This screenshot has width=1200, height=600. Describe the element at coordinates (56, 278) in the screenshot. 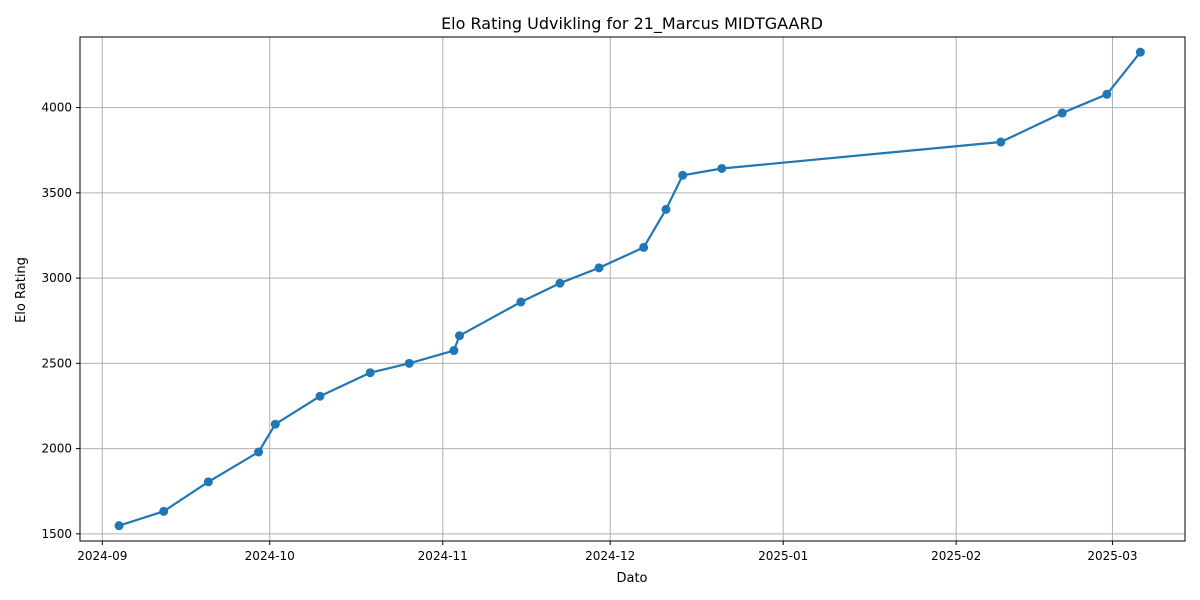

I see `y-tick-label: 3000` at that location.